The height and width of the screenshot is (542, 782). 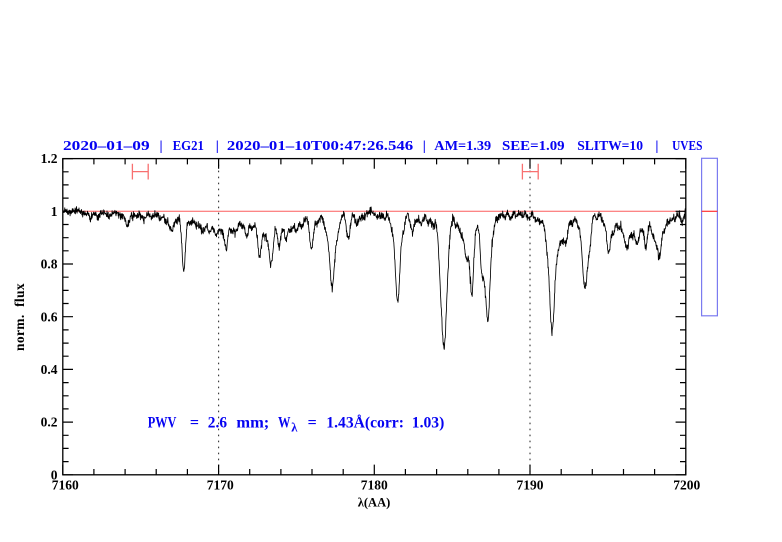 I want to click on svg-text: λ, so click(x=294, y=428).